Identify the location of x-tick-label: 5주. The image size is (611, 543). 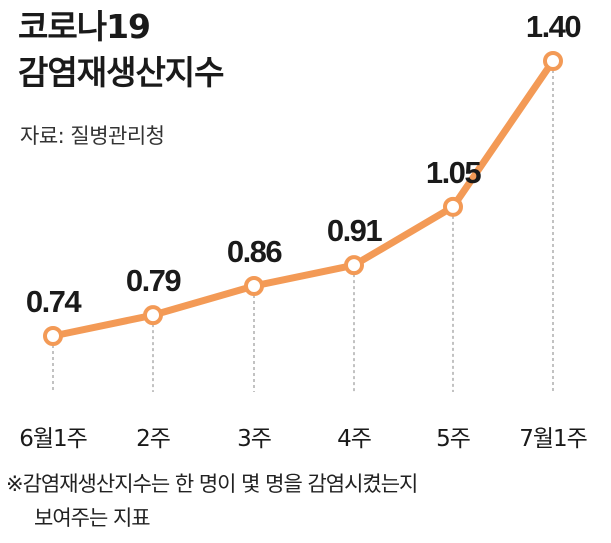
(453, 439).